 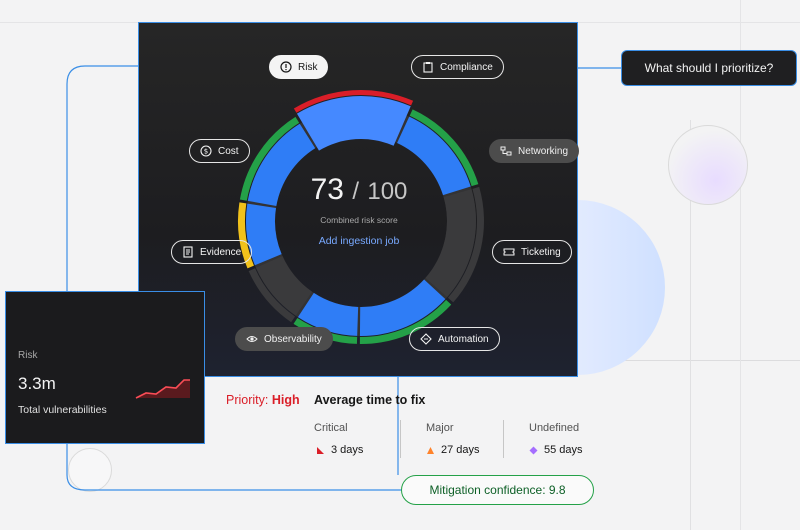 What do you see at coordinates (444, 148) in the screenshot?
I see `ring-accent-compliance` at bounding box center [444, 148].